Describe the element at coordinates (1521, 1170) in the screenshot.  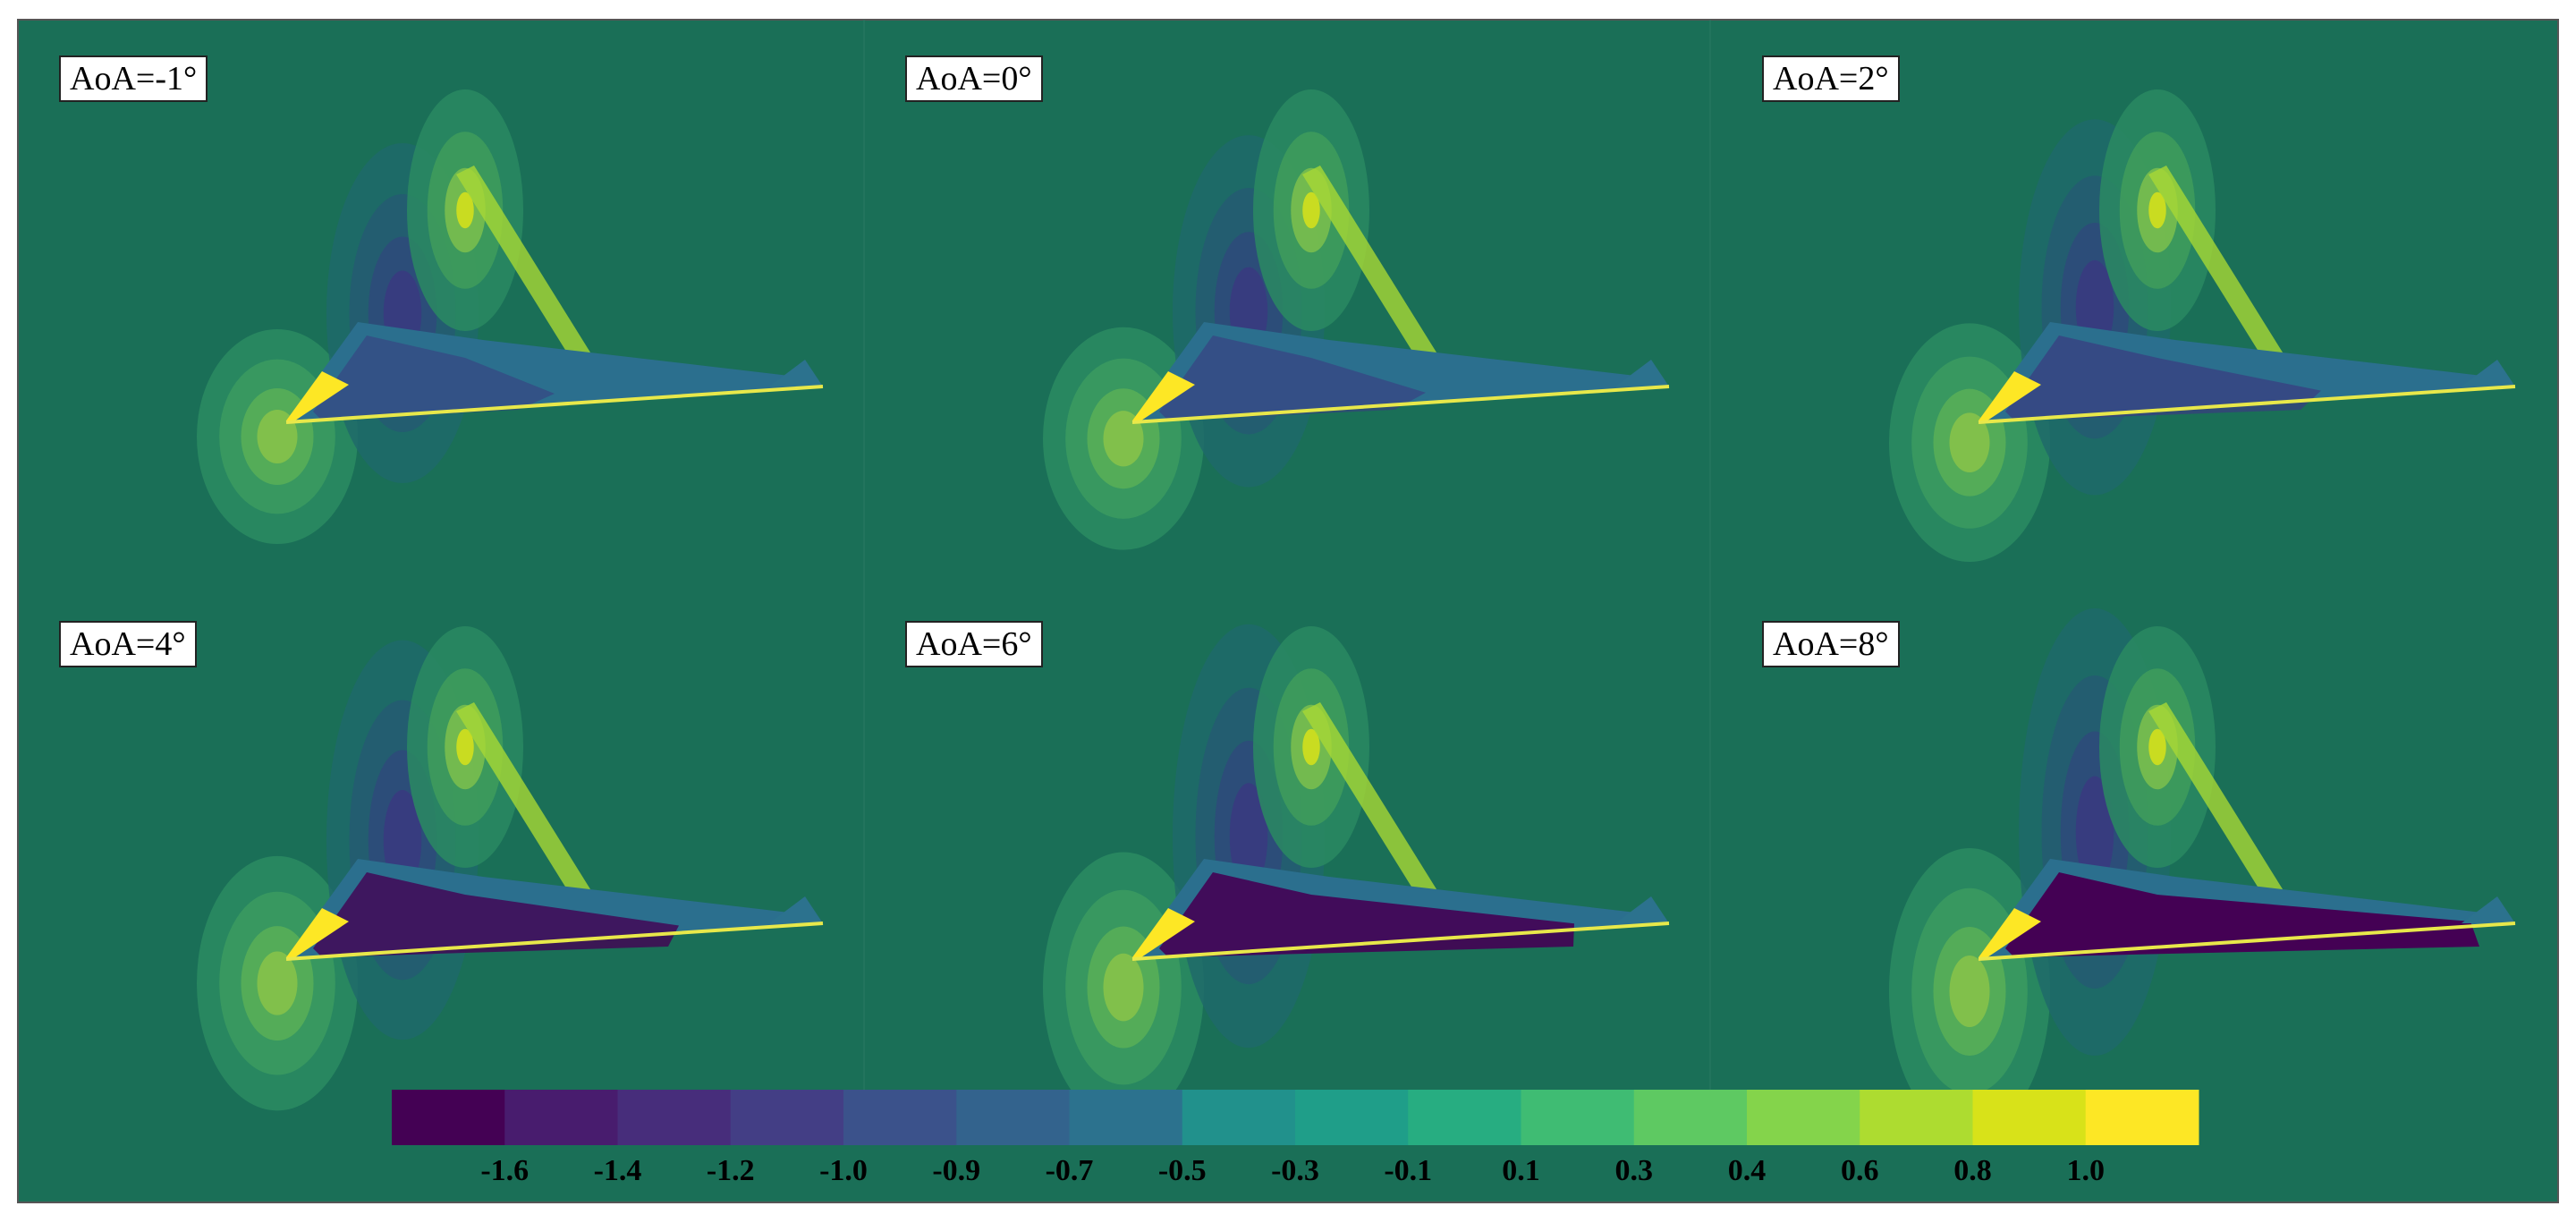
I see `colorbar-tick-label: 0.1` at that location.